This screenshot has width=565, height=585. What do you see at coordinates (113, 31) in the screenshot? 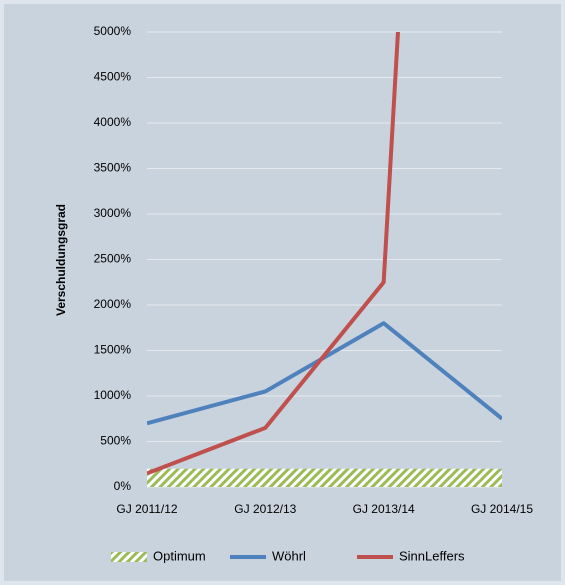
I see `y-tick-label: 5000%` at bounding box center [113, 31].